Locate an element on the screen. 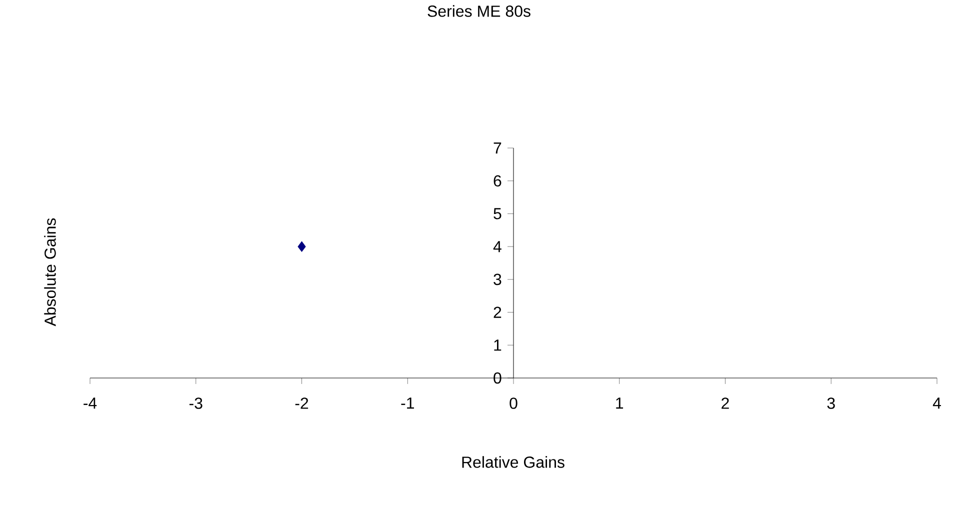 The height and width of the screenshot is (506, 958). y-tick-label: 6 is located at coordinates (498, 181).